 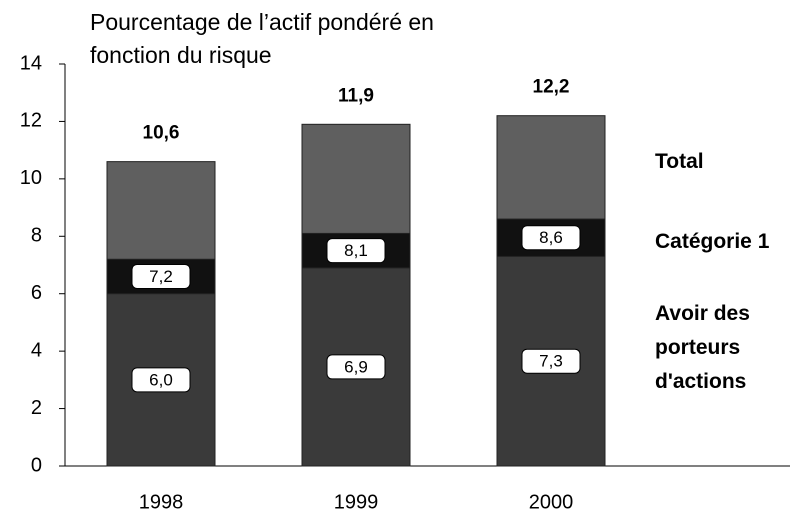 I want to click on value-label: 6,9, so click(x=356, y=366).